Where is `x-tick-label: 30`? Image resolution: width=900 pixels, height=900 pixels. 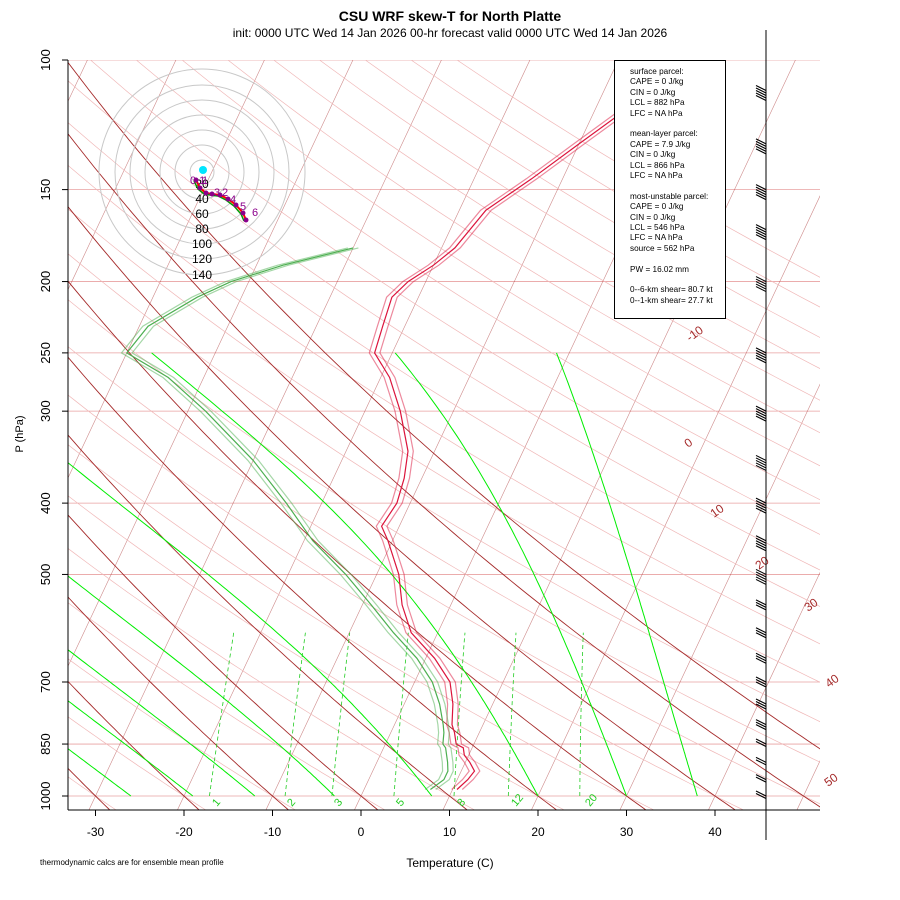 x-tick-label: 30 is located at coordinates (627, 832).